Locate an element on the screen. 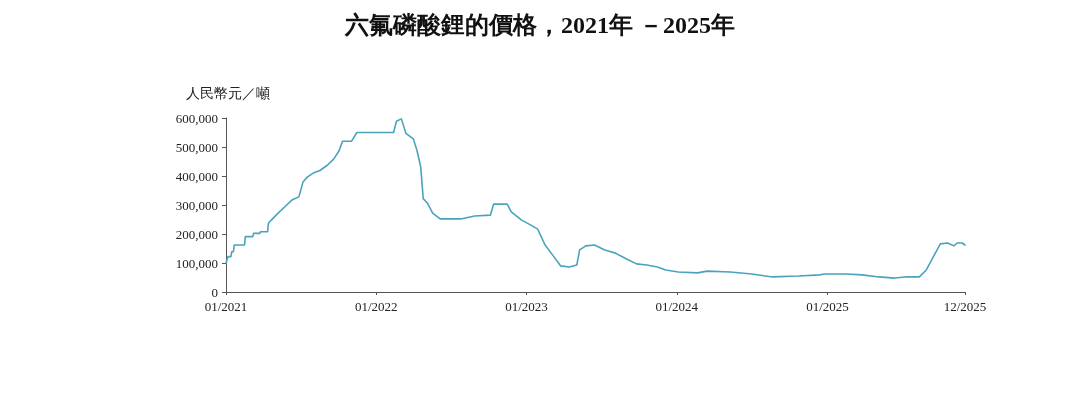 Image resolution: width=1080 pixels, height=415 pixels. y-tick-label: 400,000 is located at coordinates (196, 176).